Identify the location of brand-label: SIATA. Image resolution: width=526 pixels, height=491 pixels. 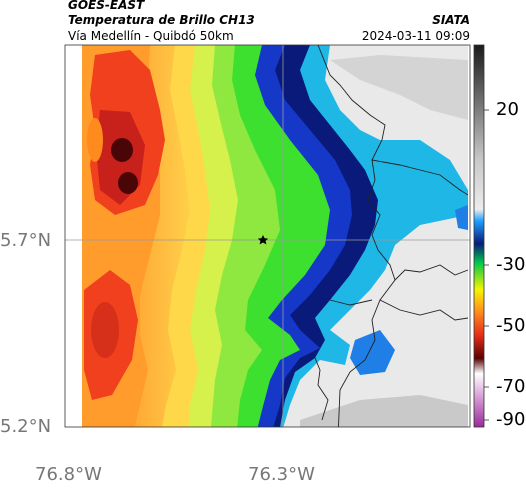
(451, 20).